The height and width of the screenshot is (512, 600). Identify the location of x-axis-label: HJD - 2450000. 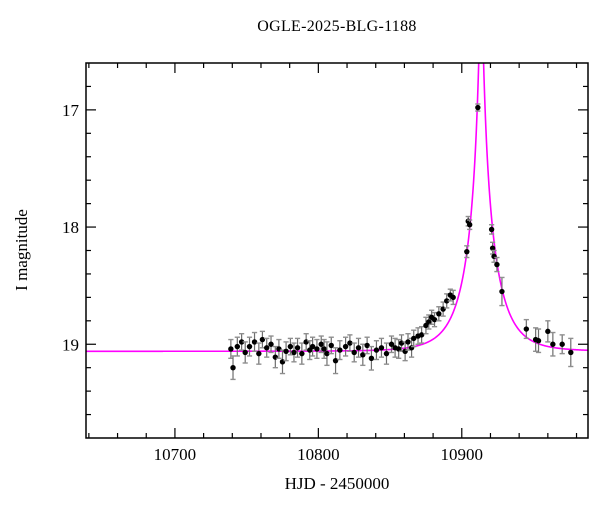
(337, 483).